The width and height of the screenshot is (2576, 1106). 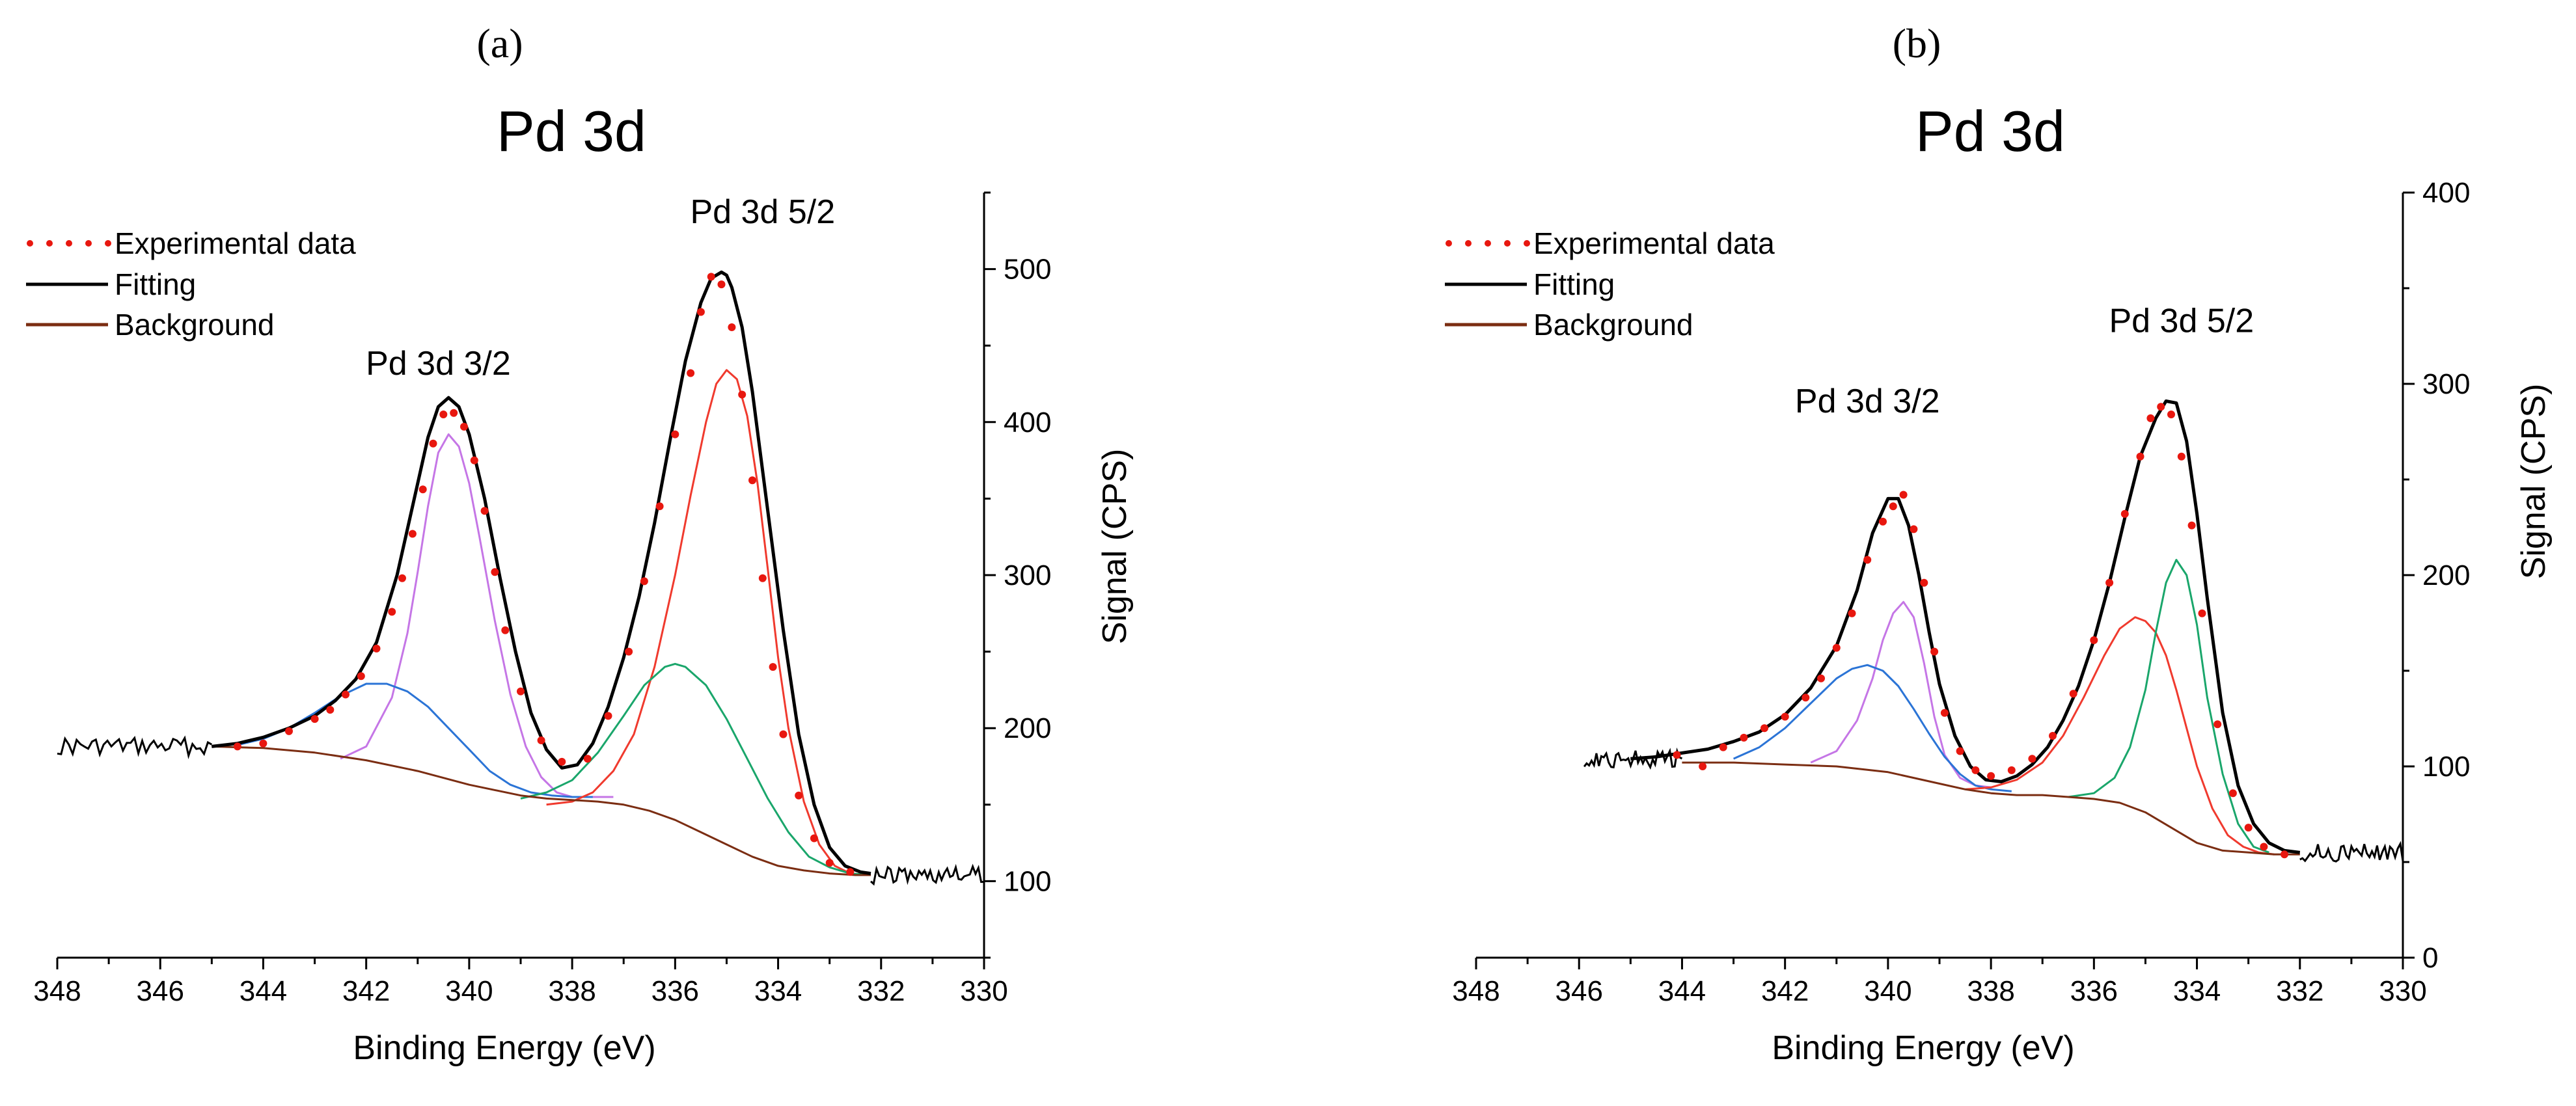 What do you see at coordinates (1917, 43) in the screenshot?
I see `panel-b-label: (b)` at bounding box center [1917, 43].